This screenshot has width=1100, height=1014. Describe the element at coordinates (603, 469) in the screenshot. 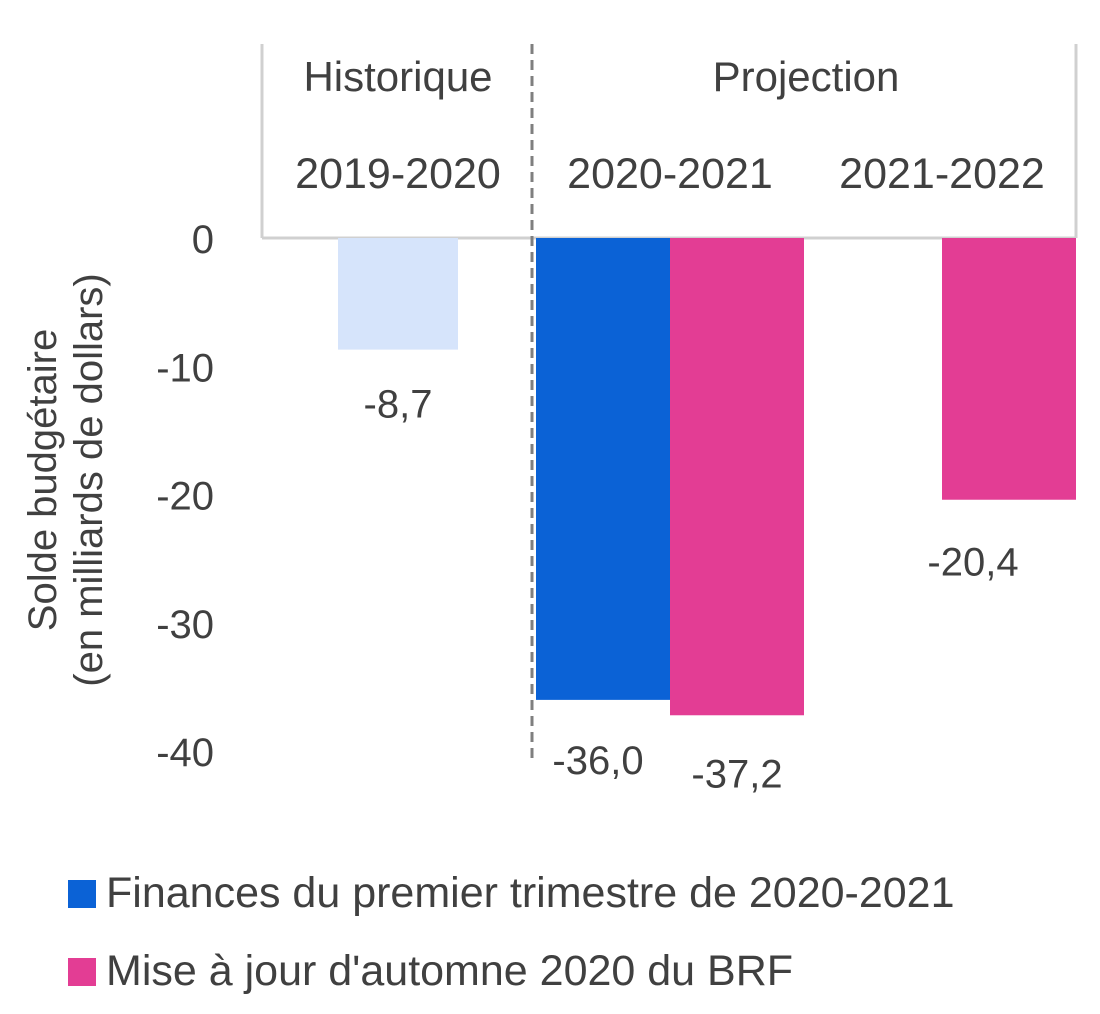

I see `bar-series0-2020-2021` at that location.